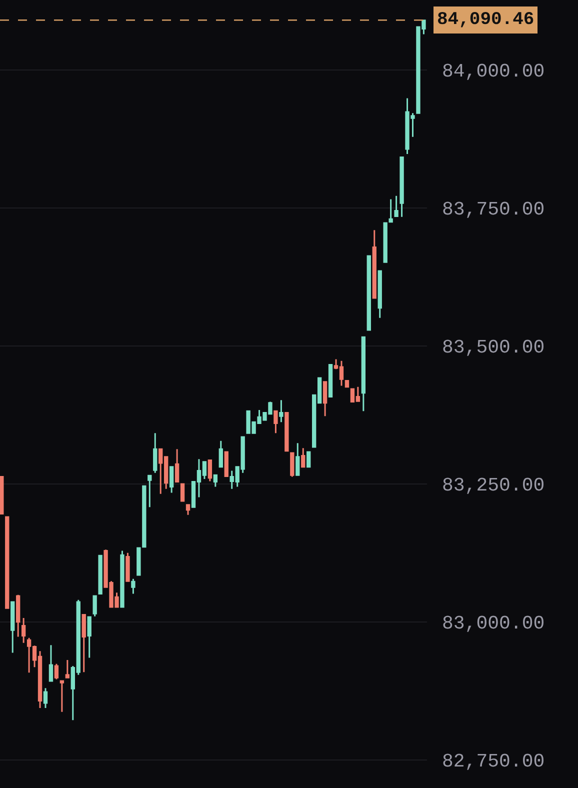 The image size is (578, 788). What do you see at coordinates (493, 485) in the screenshot?
I see `y-tick-label: 83,250.00` at bounding box center [493, 485].